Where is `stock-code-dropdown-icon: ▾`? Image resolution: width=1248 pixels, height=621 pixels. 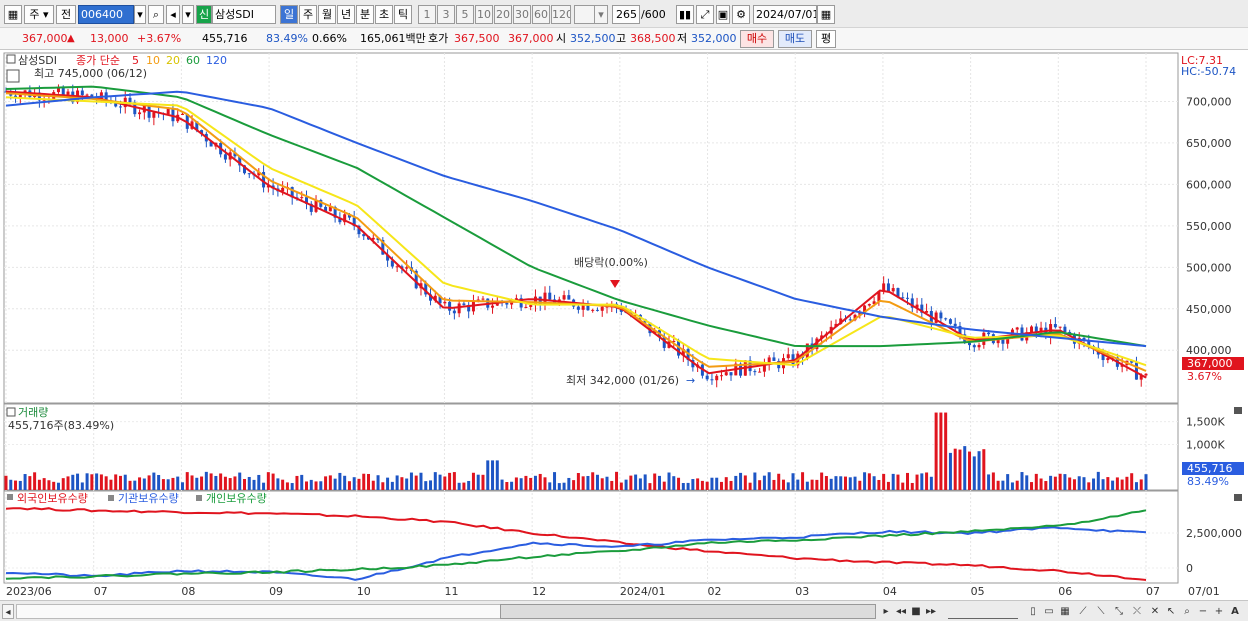
stock-code-dropdown-icon: ▾ is located at coordinates (140, 14).